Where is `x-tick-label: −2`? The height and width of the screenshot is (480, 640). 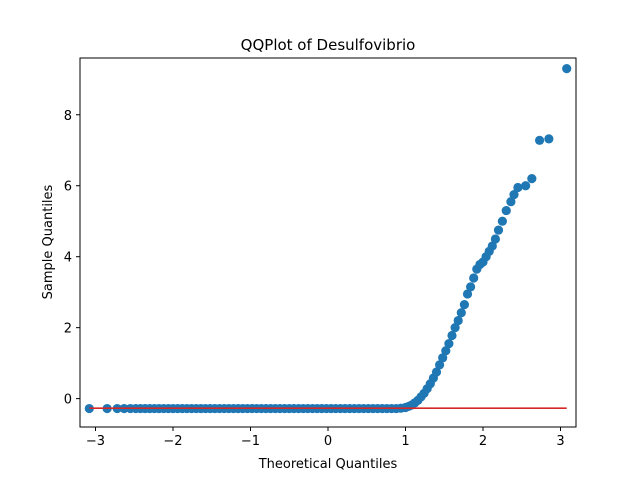 x-tick-label: −2 is located at coordinates (172, 441).